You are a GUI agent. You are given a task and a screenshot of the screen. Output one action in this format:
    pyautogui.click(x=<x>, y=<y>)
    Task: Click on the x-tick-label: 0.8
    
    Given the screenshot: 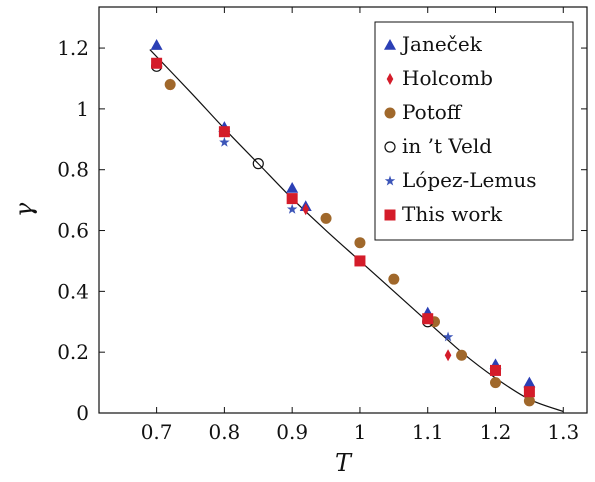 What is the action you would take?
    pyautogui.click(x=224, y=432)
    